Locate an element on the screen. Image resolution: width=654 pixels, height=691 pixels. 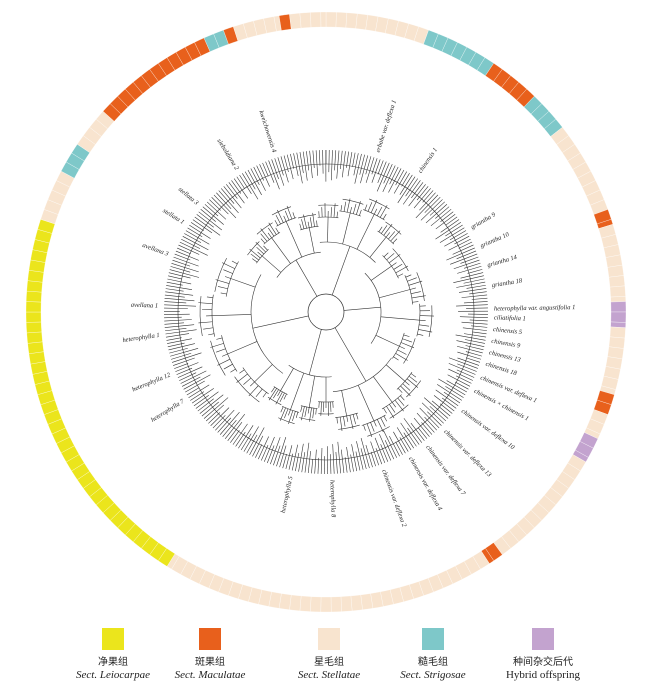
legend-latin-label: Sect. Strigosae is located at coordinates (433, 675).